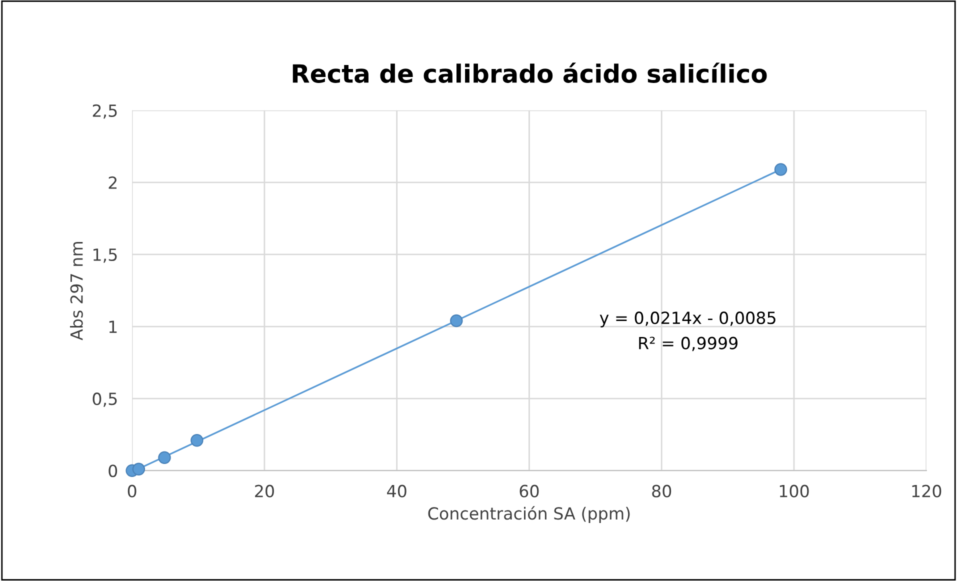 Image resolution: width=957 pixels, height=581 pixels. I want to click on y-tick-label: 1, so click(113, 326).